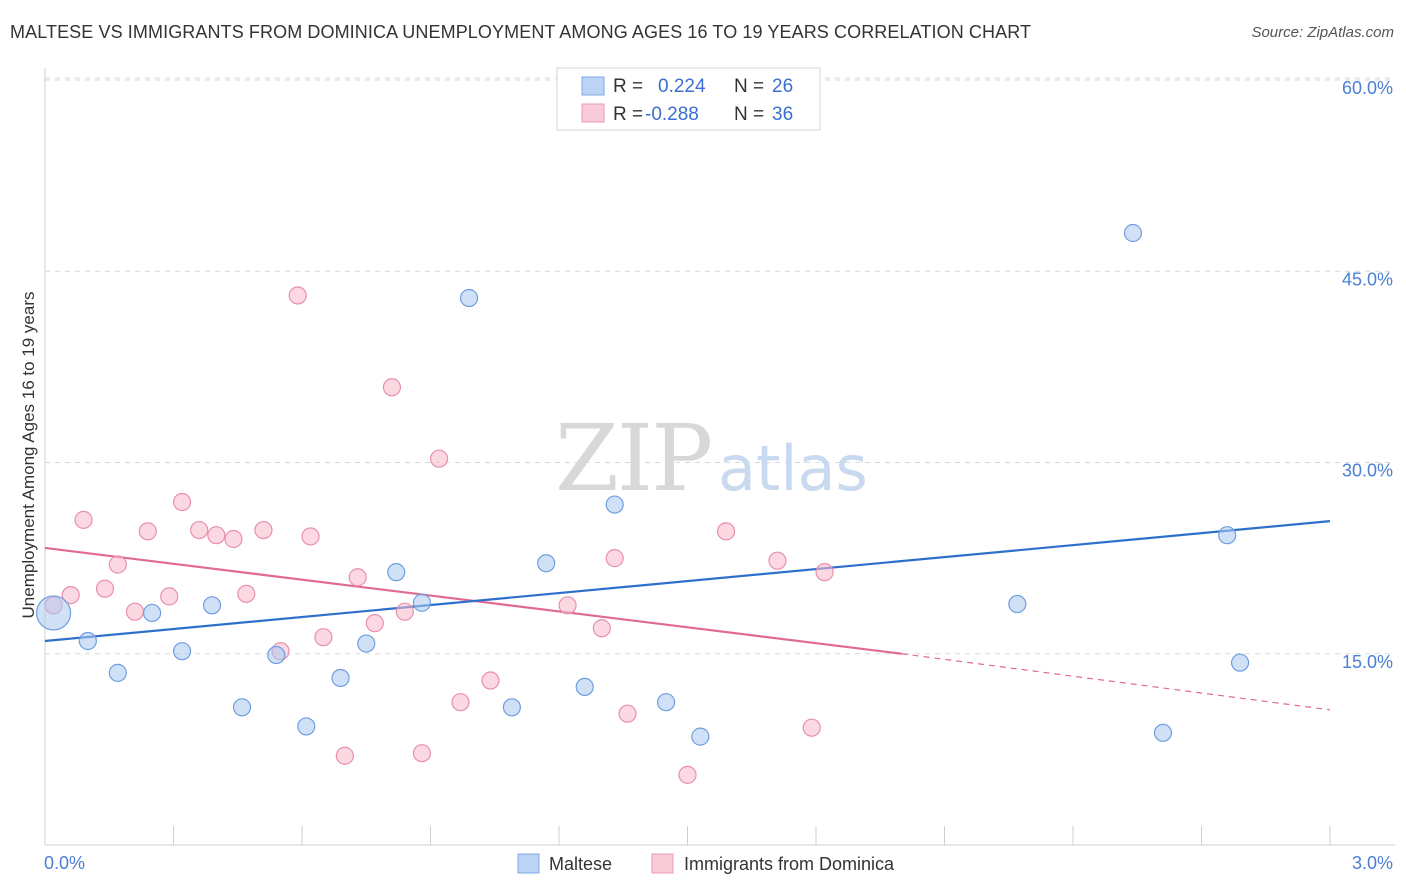 This screenshot has width=1406, height=892. I want to click on source-credit: Source: ZipAtlas.com, so click(1322, 32).